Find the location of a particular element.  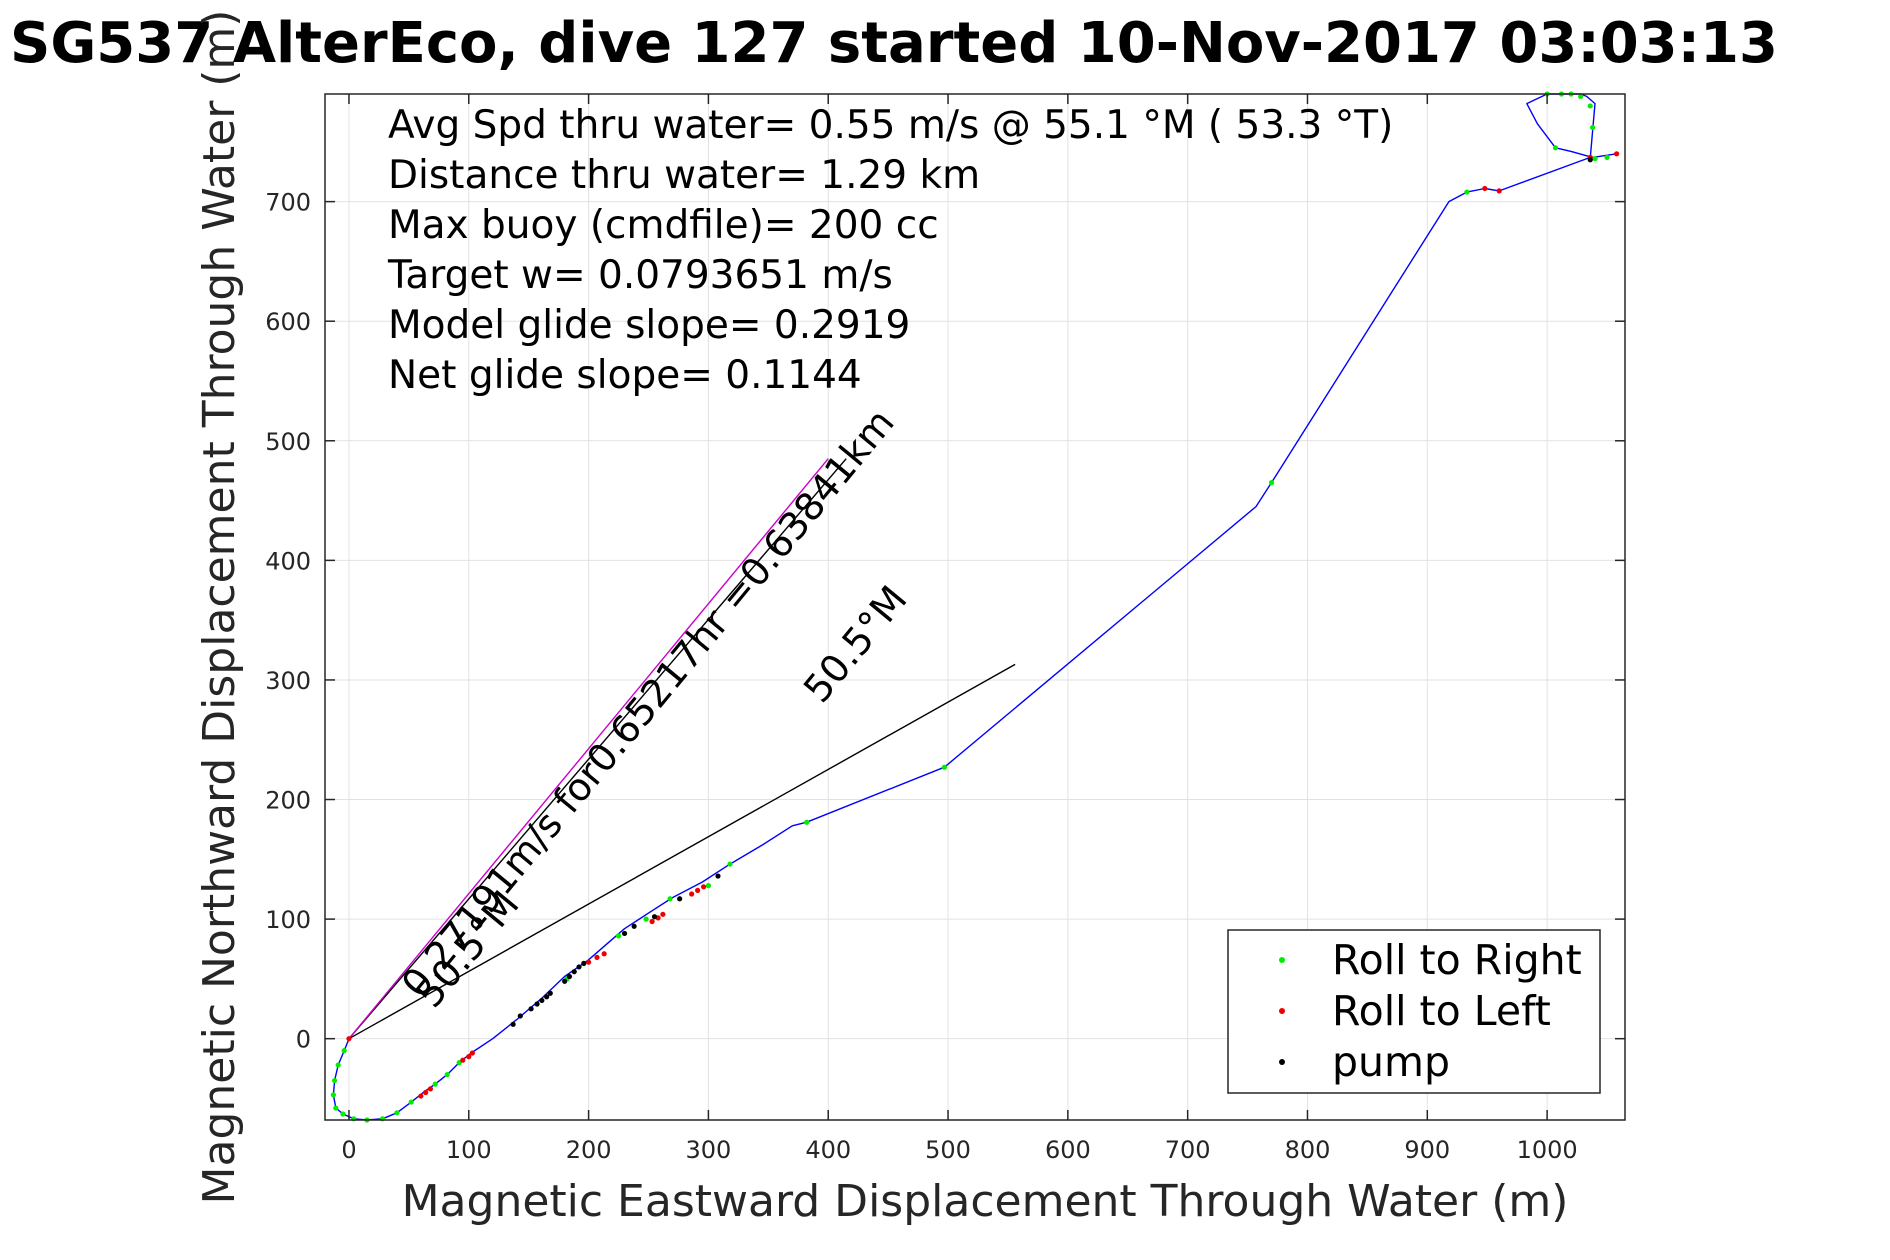

x-tick-label: 800 is located at coordinates (1308, 1150).